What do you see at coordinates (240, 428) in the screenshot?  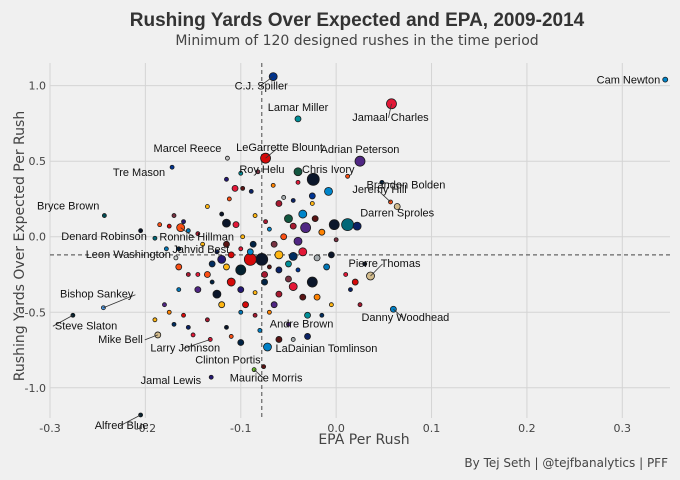 I see `x-tick-label: -0.1` at bounding box center [240, 428].